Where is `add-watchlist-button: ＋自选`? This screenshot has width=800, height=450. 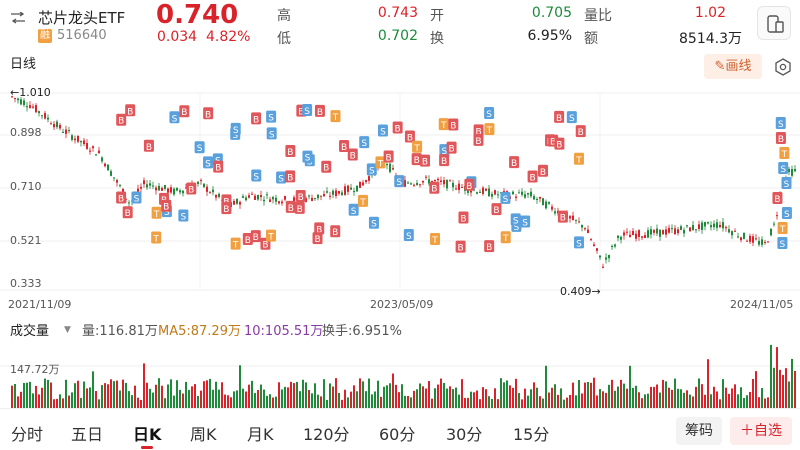 add-watchlist-button: ＋自选 is located at coordinates (761, 431).